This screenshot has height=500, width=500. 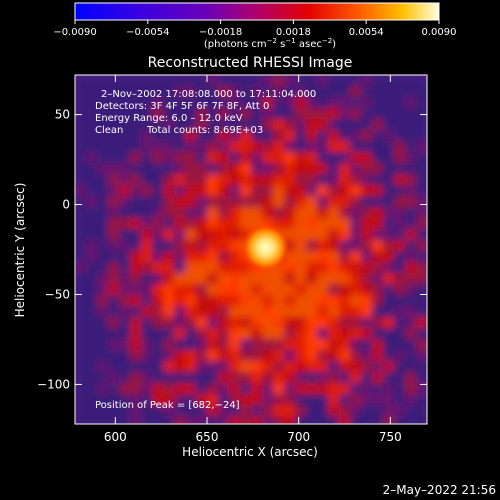 I want to click on x-tick-label: 650, so click(x=207, y=437).